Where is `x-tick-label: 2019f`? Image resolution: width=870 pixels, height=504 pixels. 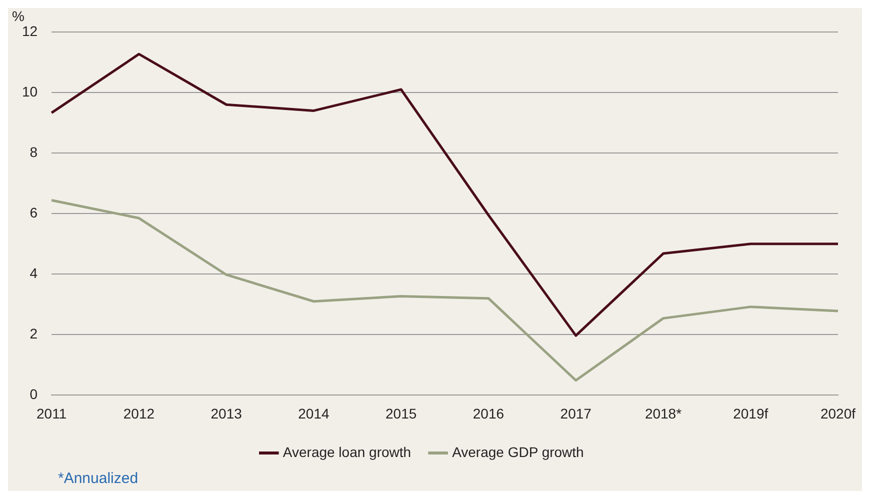 x-tick-label: 2019f is located at coordinates (750, 413).